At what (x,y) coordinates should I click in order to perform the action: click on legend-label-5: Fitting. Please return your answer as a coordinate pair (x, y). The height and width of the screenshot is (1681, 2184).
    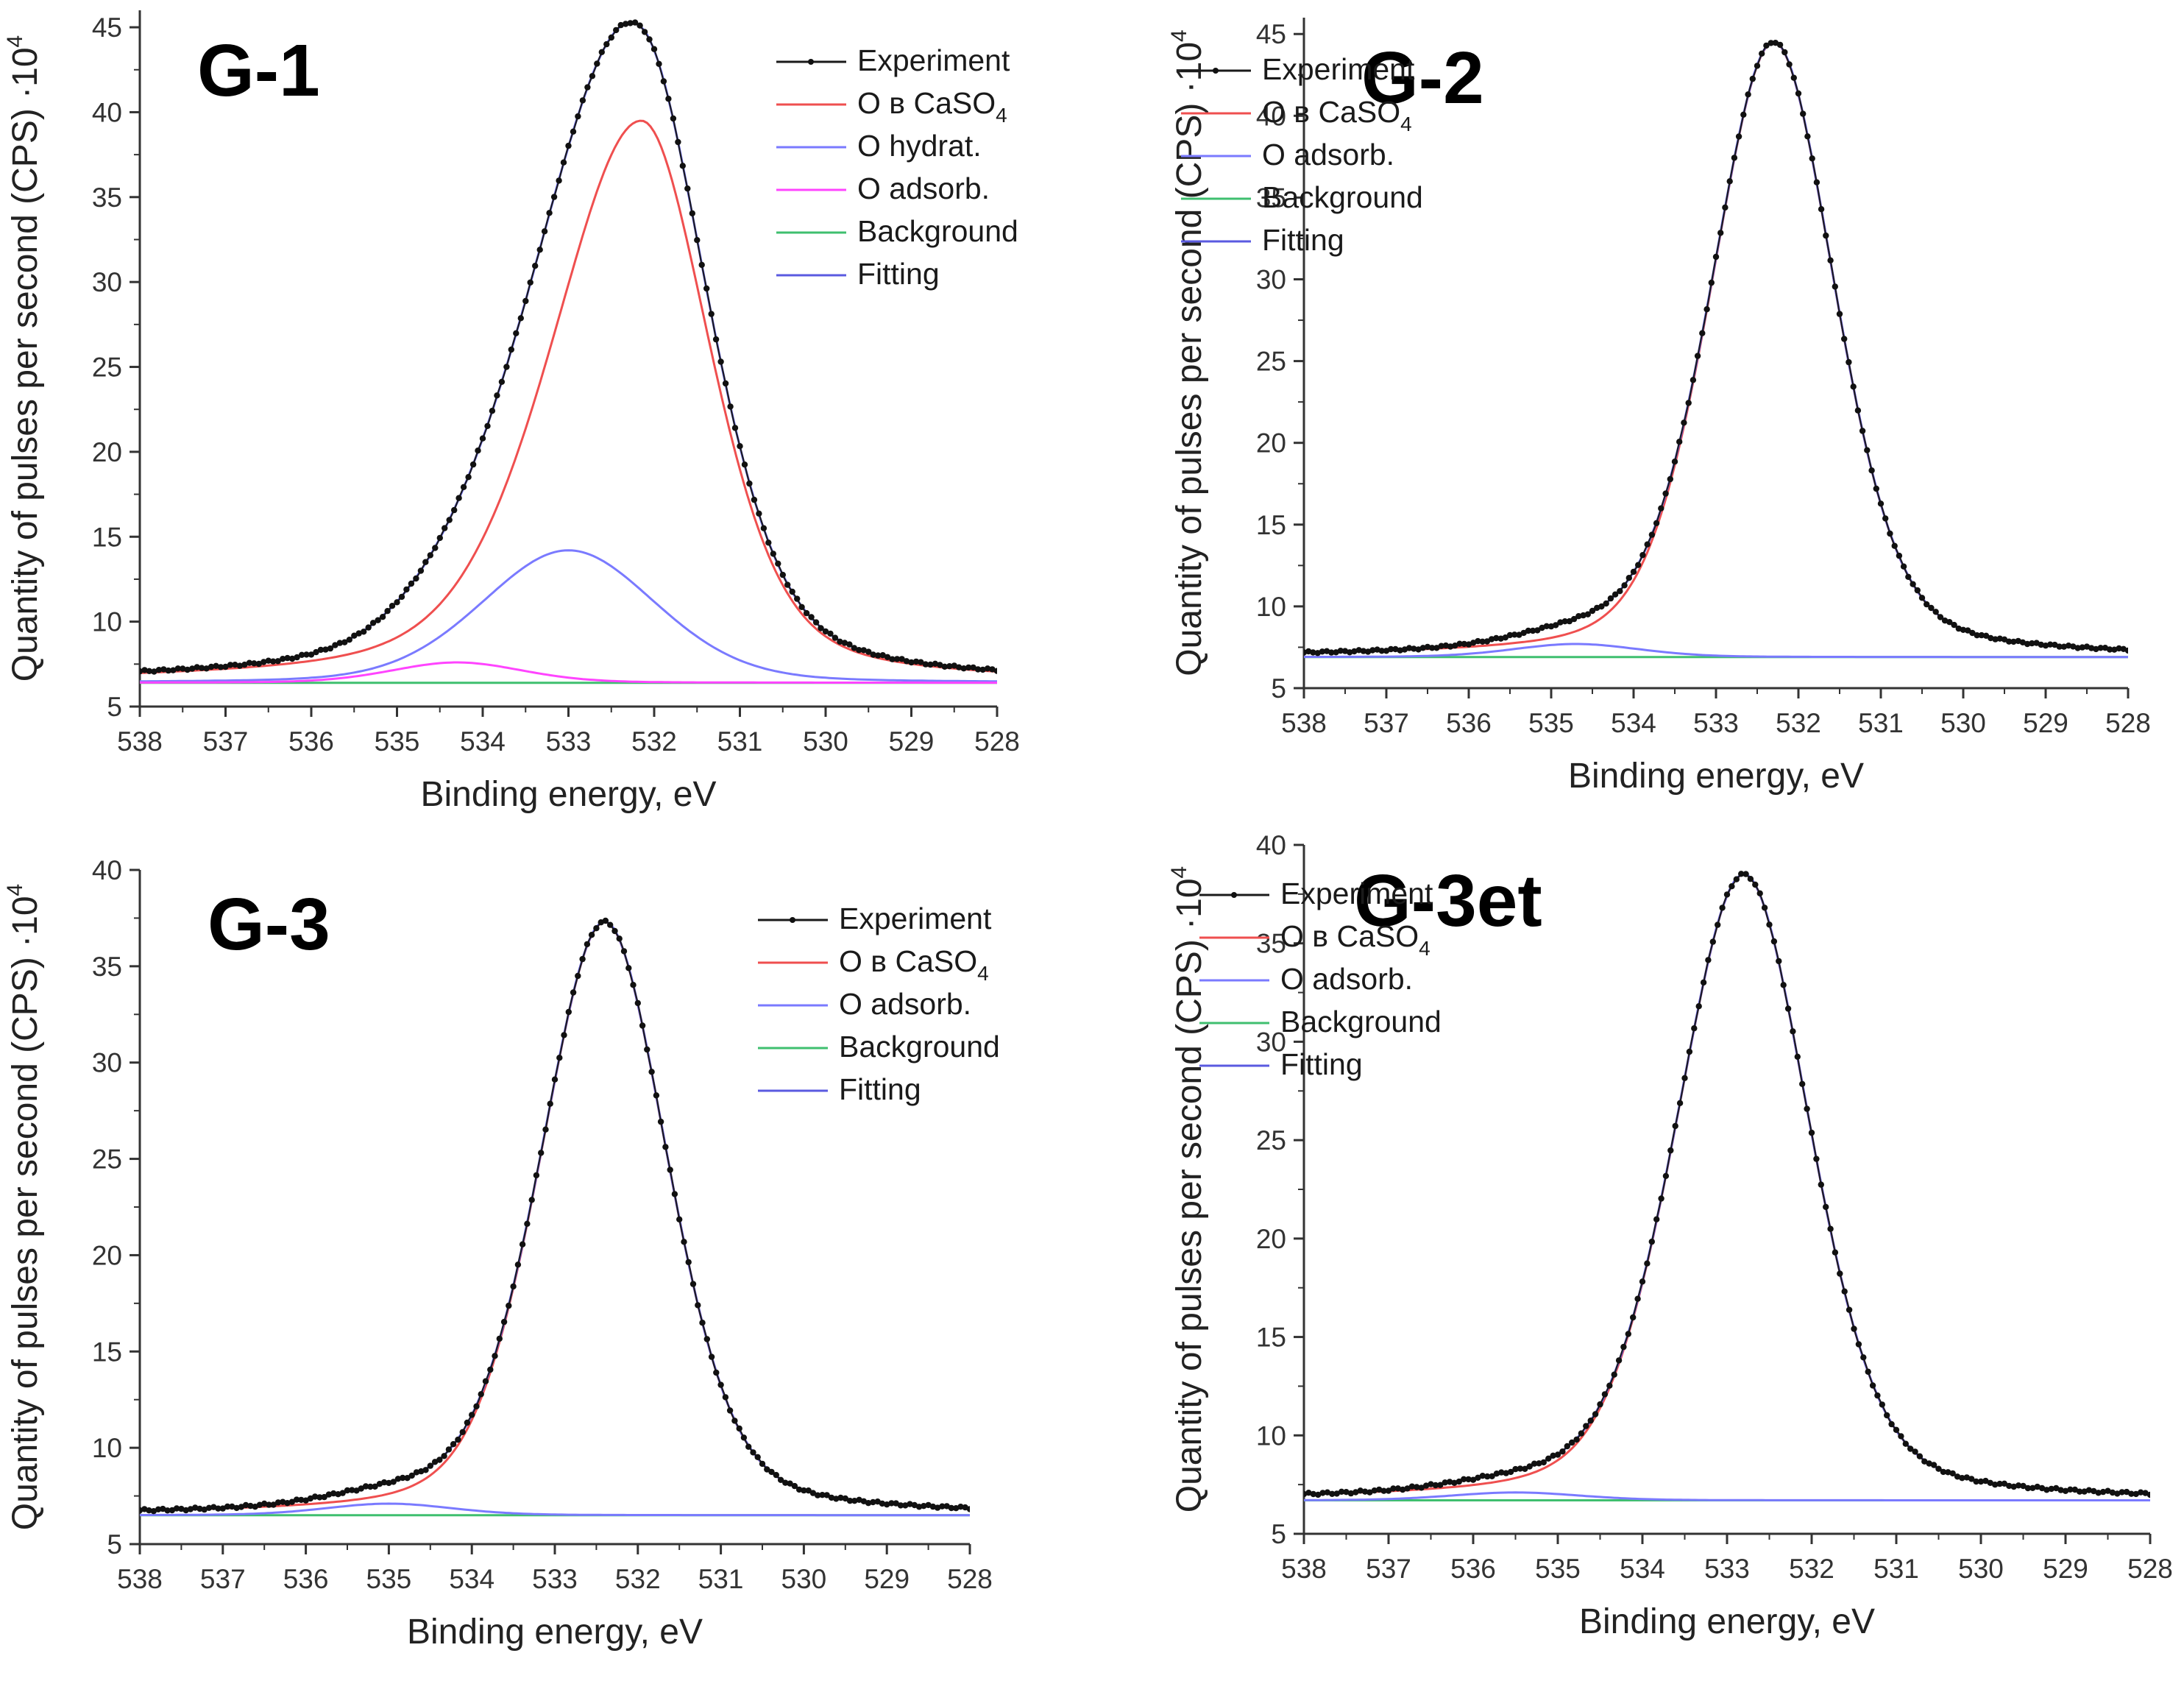
    Looking at the image, I should click on (1321, 1064).